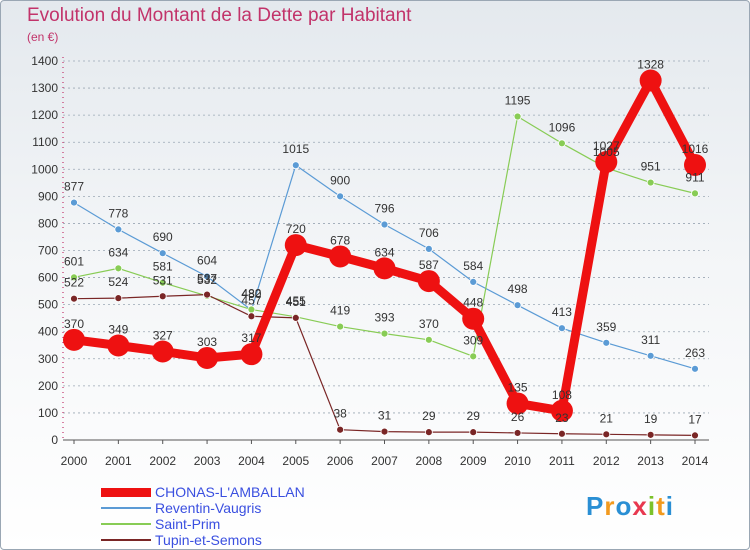  What do you see at coordinates (695, 353) in the screenshot?
I see `data-label: 263` at bounding box center [695, 353].